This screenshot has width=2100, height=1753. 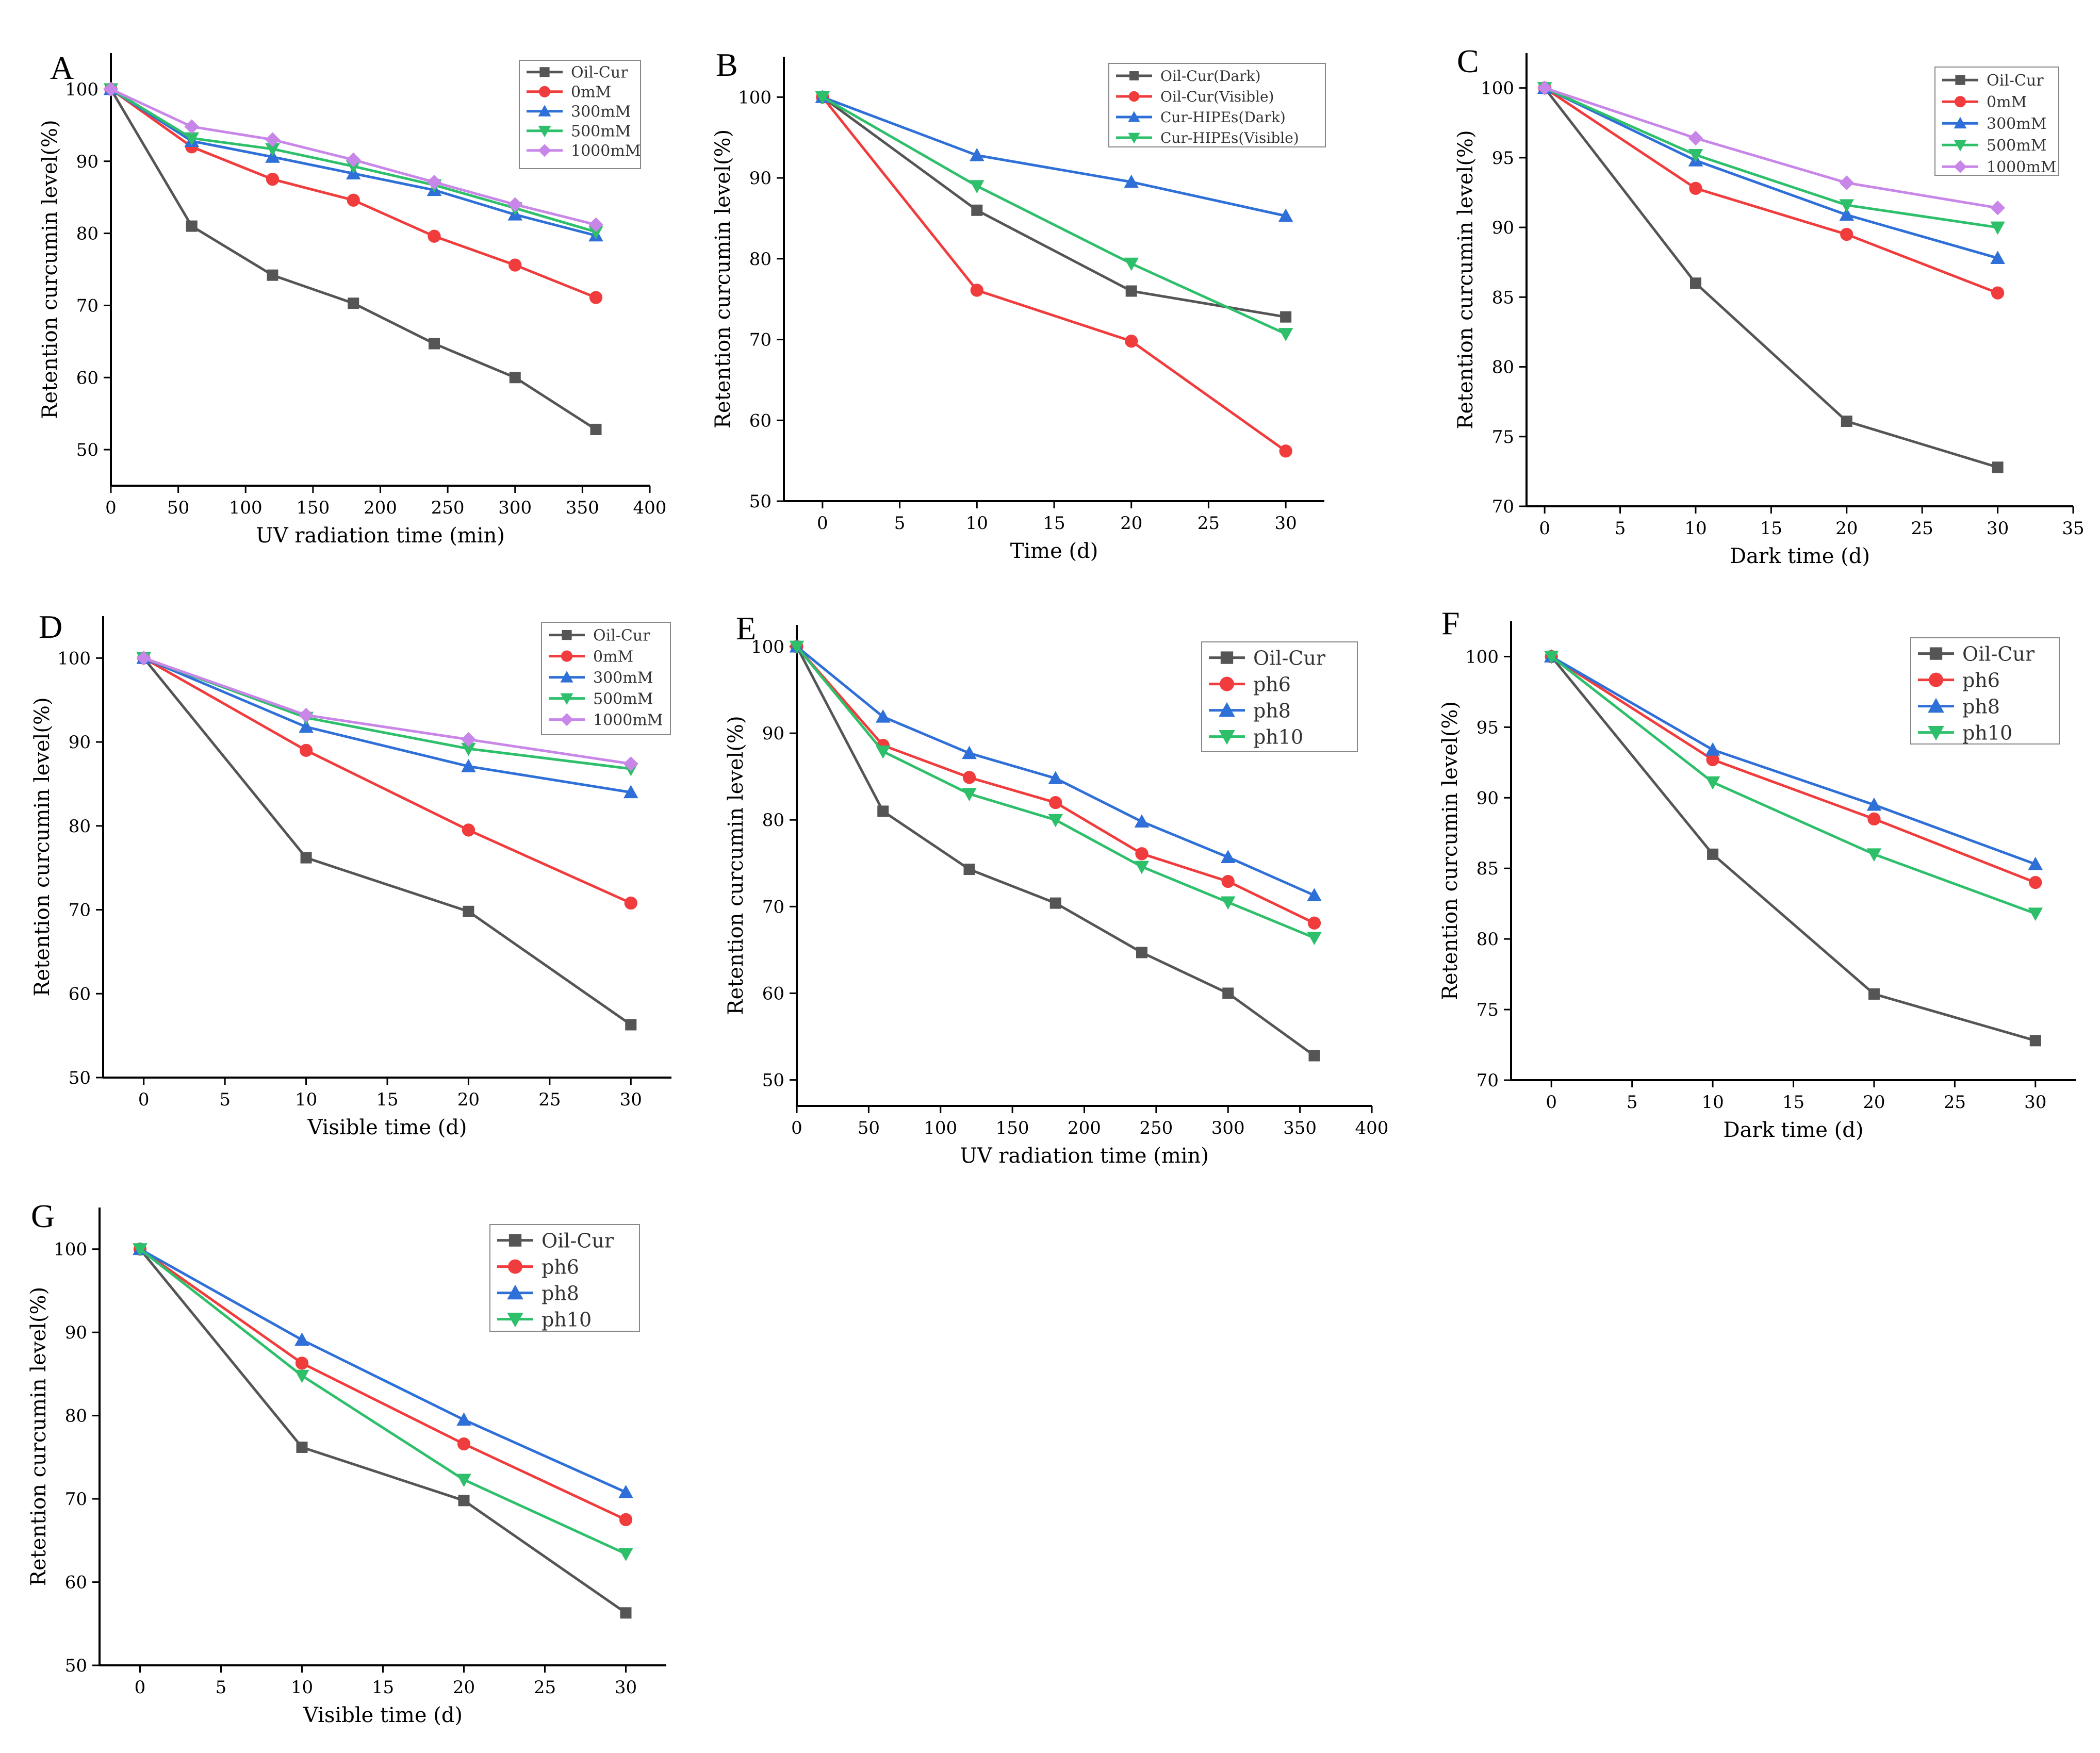 What do you see at coordinates (761, 178) in the screenshot?
I see `y-tick-label: 90` at bounding box center [761, 178].